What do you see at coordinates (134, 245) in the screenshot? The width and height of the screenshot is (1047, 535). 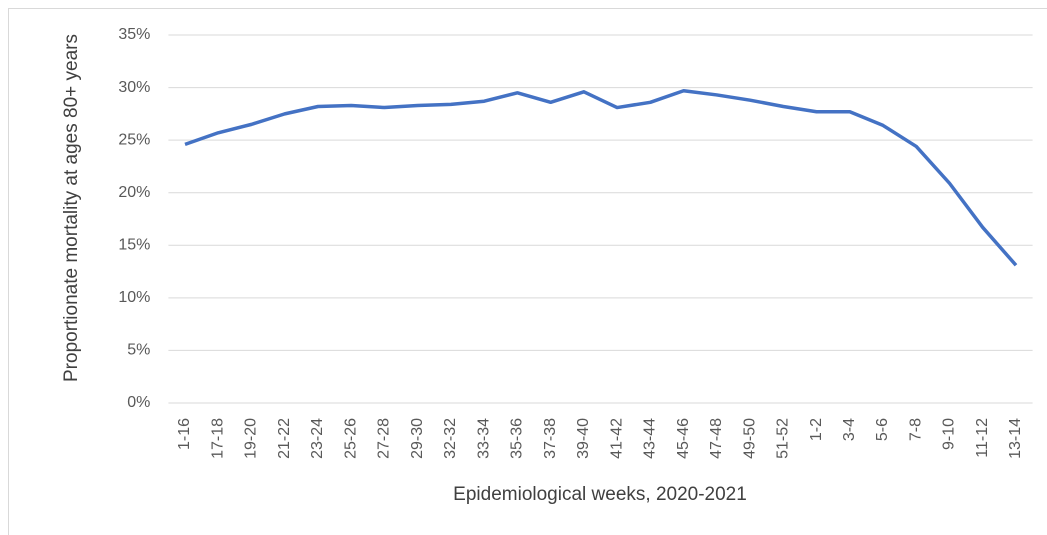 I see `y-tick-label: 15%` at bounding box center [134, 245].